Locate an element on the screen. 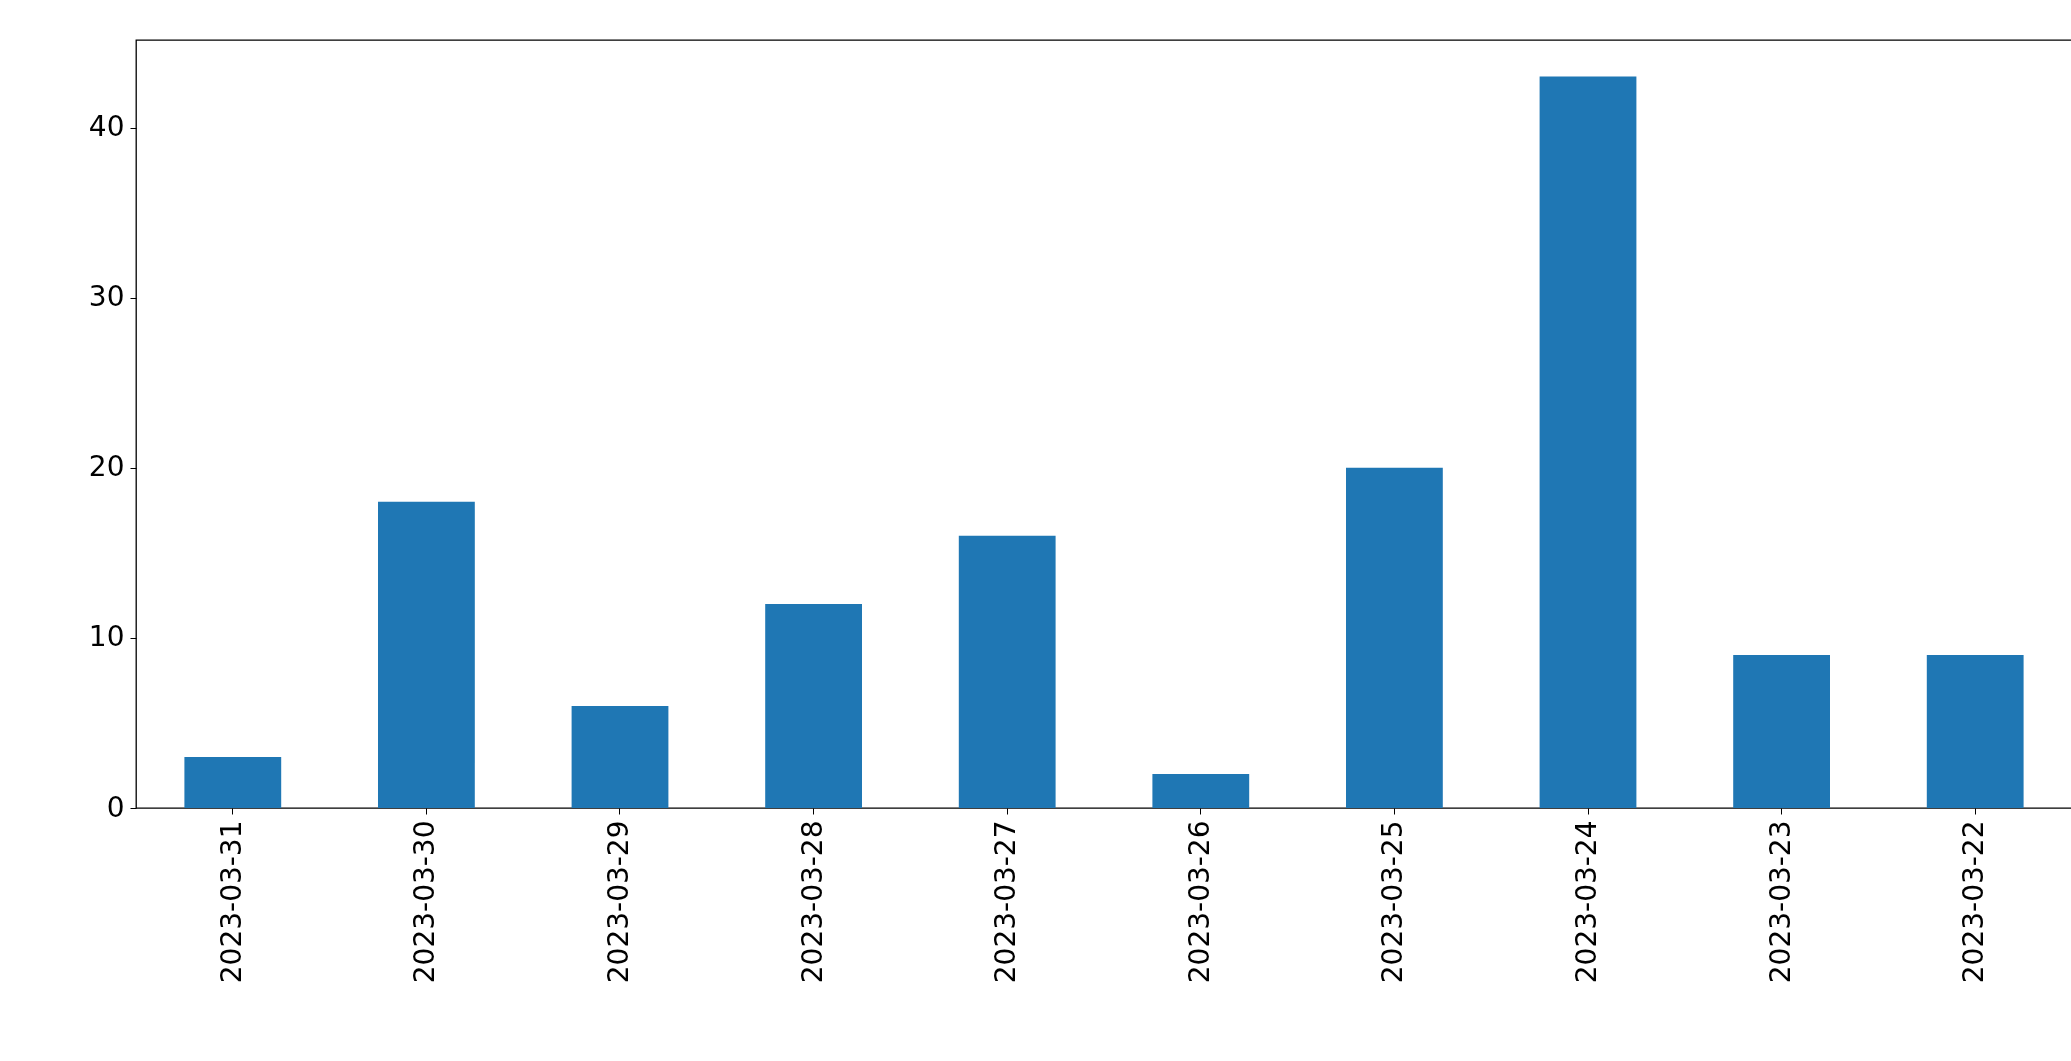 This screenshot has width=2071, height=1061. x-tick-label: 2023-03-27 is located at coordinates (1006, 902).